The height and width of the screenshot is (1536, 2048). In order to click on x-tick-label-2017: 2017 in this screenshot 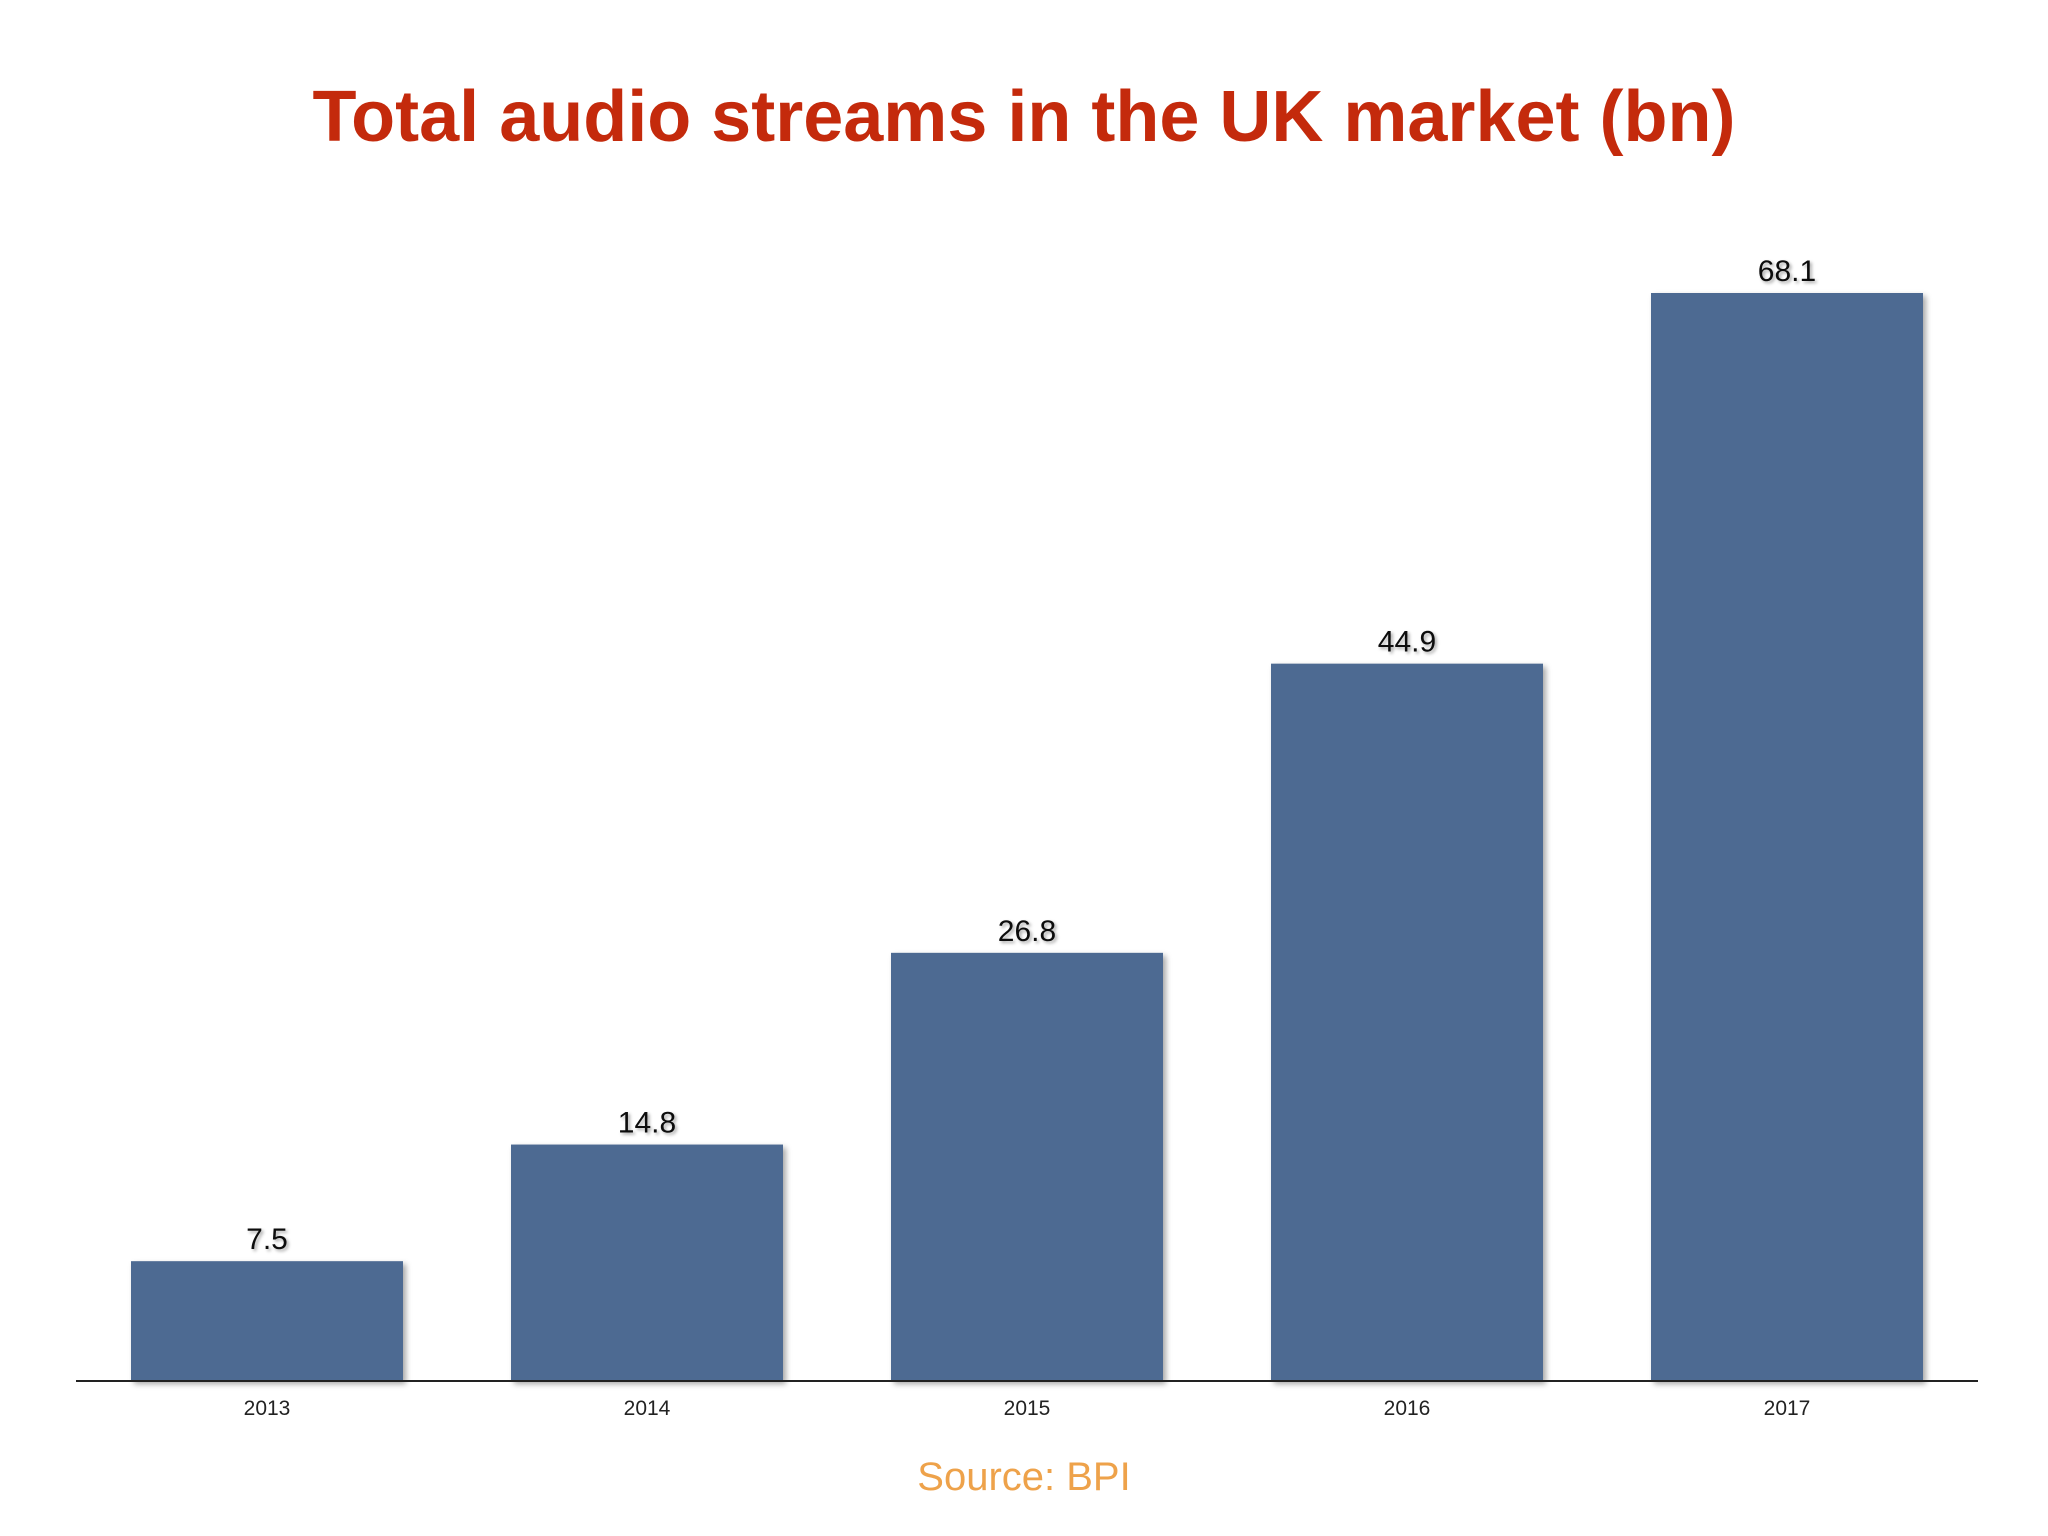, I will do `click(1787, 1408)`.